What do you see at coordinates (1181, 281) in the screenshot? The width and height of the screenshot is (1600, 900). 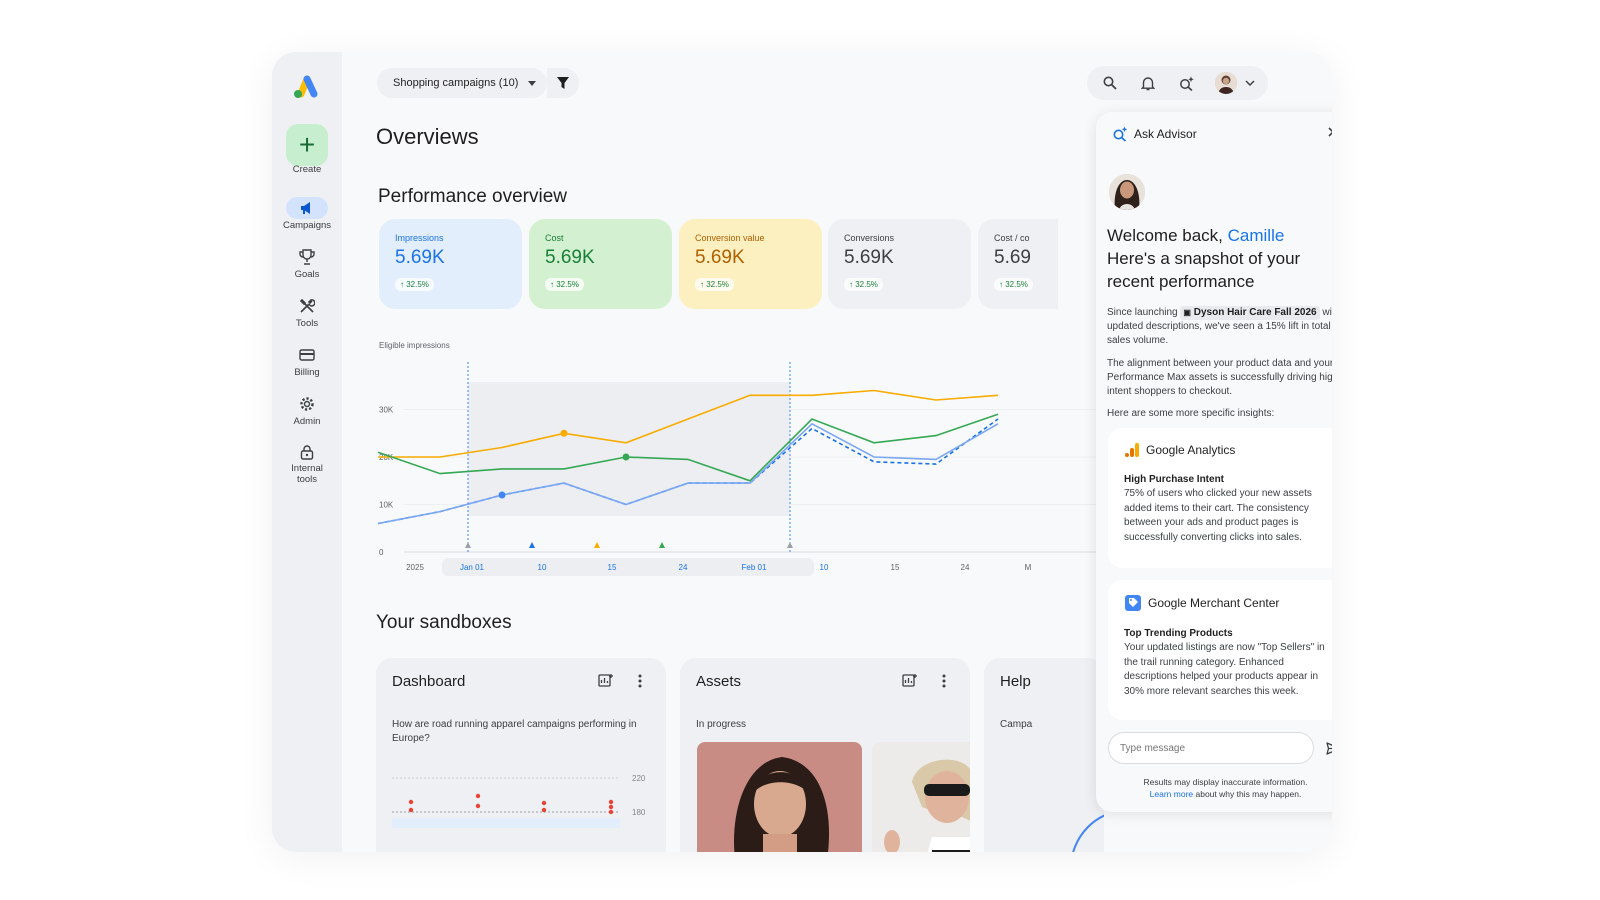 I see `welcome-line-3: recent performance` at bounding box center [1181, 281].